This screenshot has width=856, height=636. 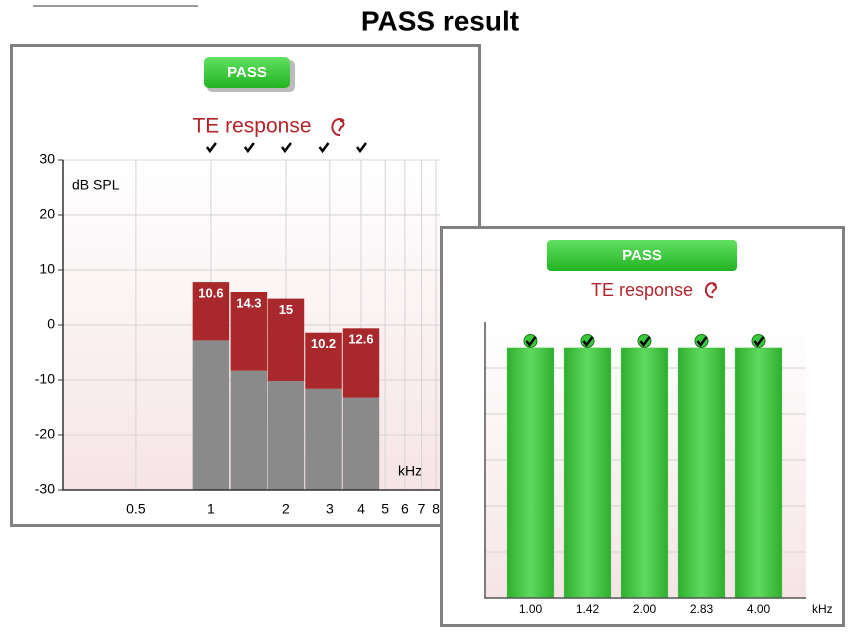 I want to click on y-tick-label: 20, so click(x=47, y=214).